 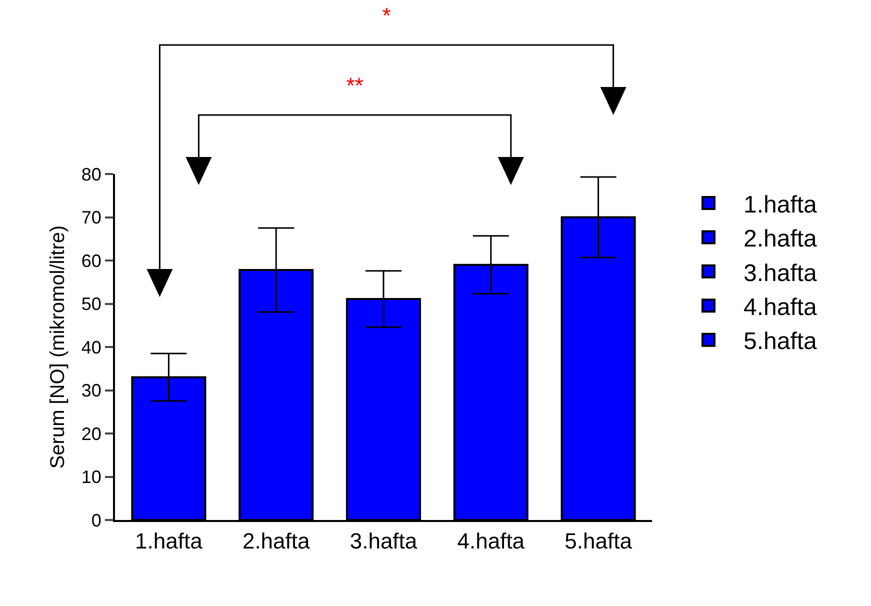 What do you see at coordinates (96, 520) in the screenshot?
I see `y-tick-label: 0` at bounding box center [96, 520].